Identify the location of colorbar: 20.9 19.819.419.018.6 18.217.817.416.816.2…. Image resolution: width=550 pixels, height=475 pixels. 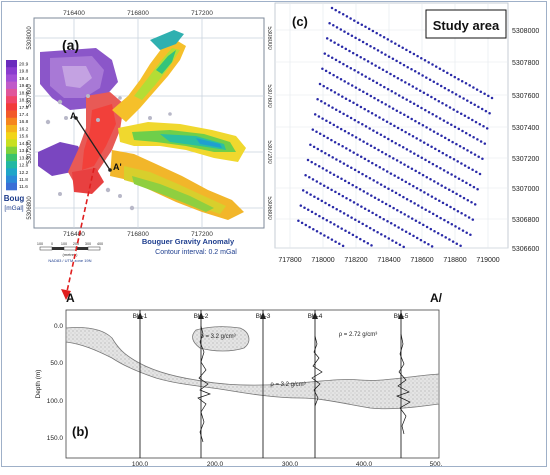
(17, 125).